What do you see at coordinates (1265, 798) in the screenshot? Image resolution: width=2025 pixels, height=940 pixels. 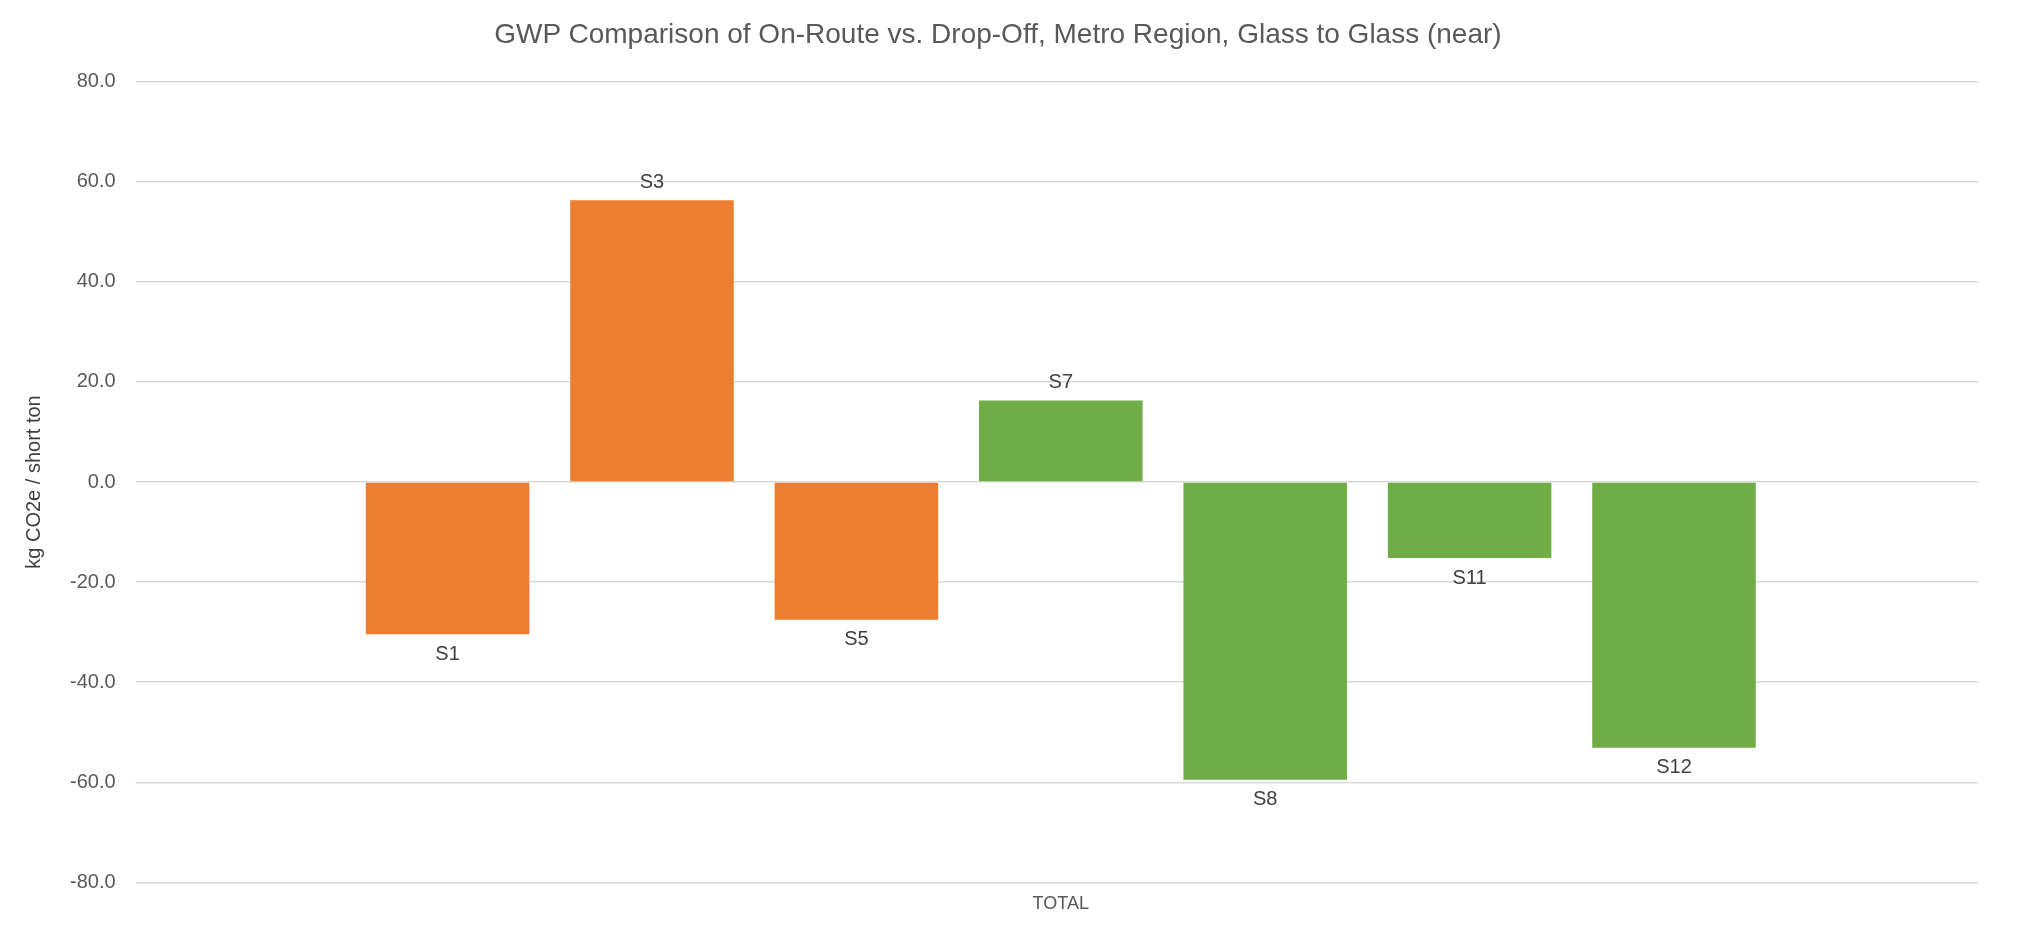 I see `series-label: S8` at bounding box center [1265, 798].